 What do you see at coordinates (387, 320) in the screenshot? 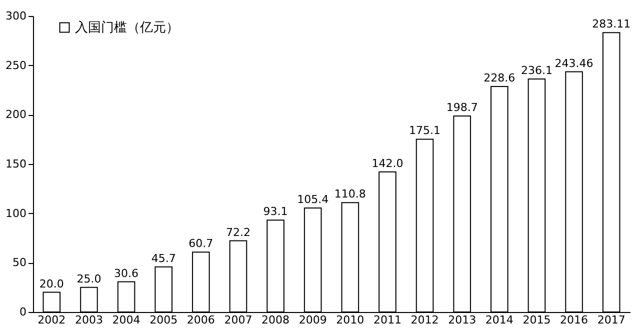
I see `x-tick-label: 2011` at bounding box center [387, 320].